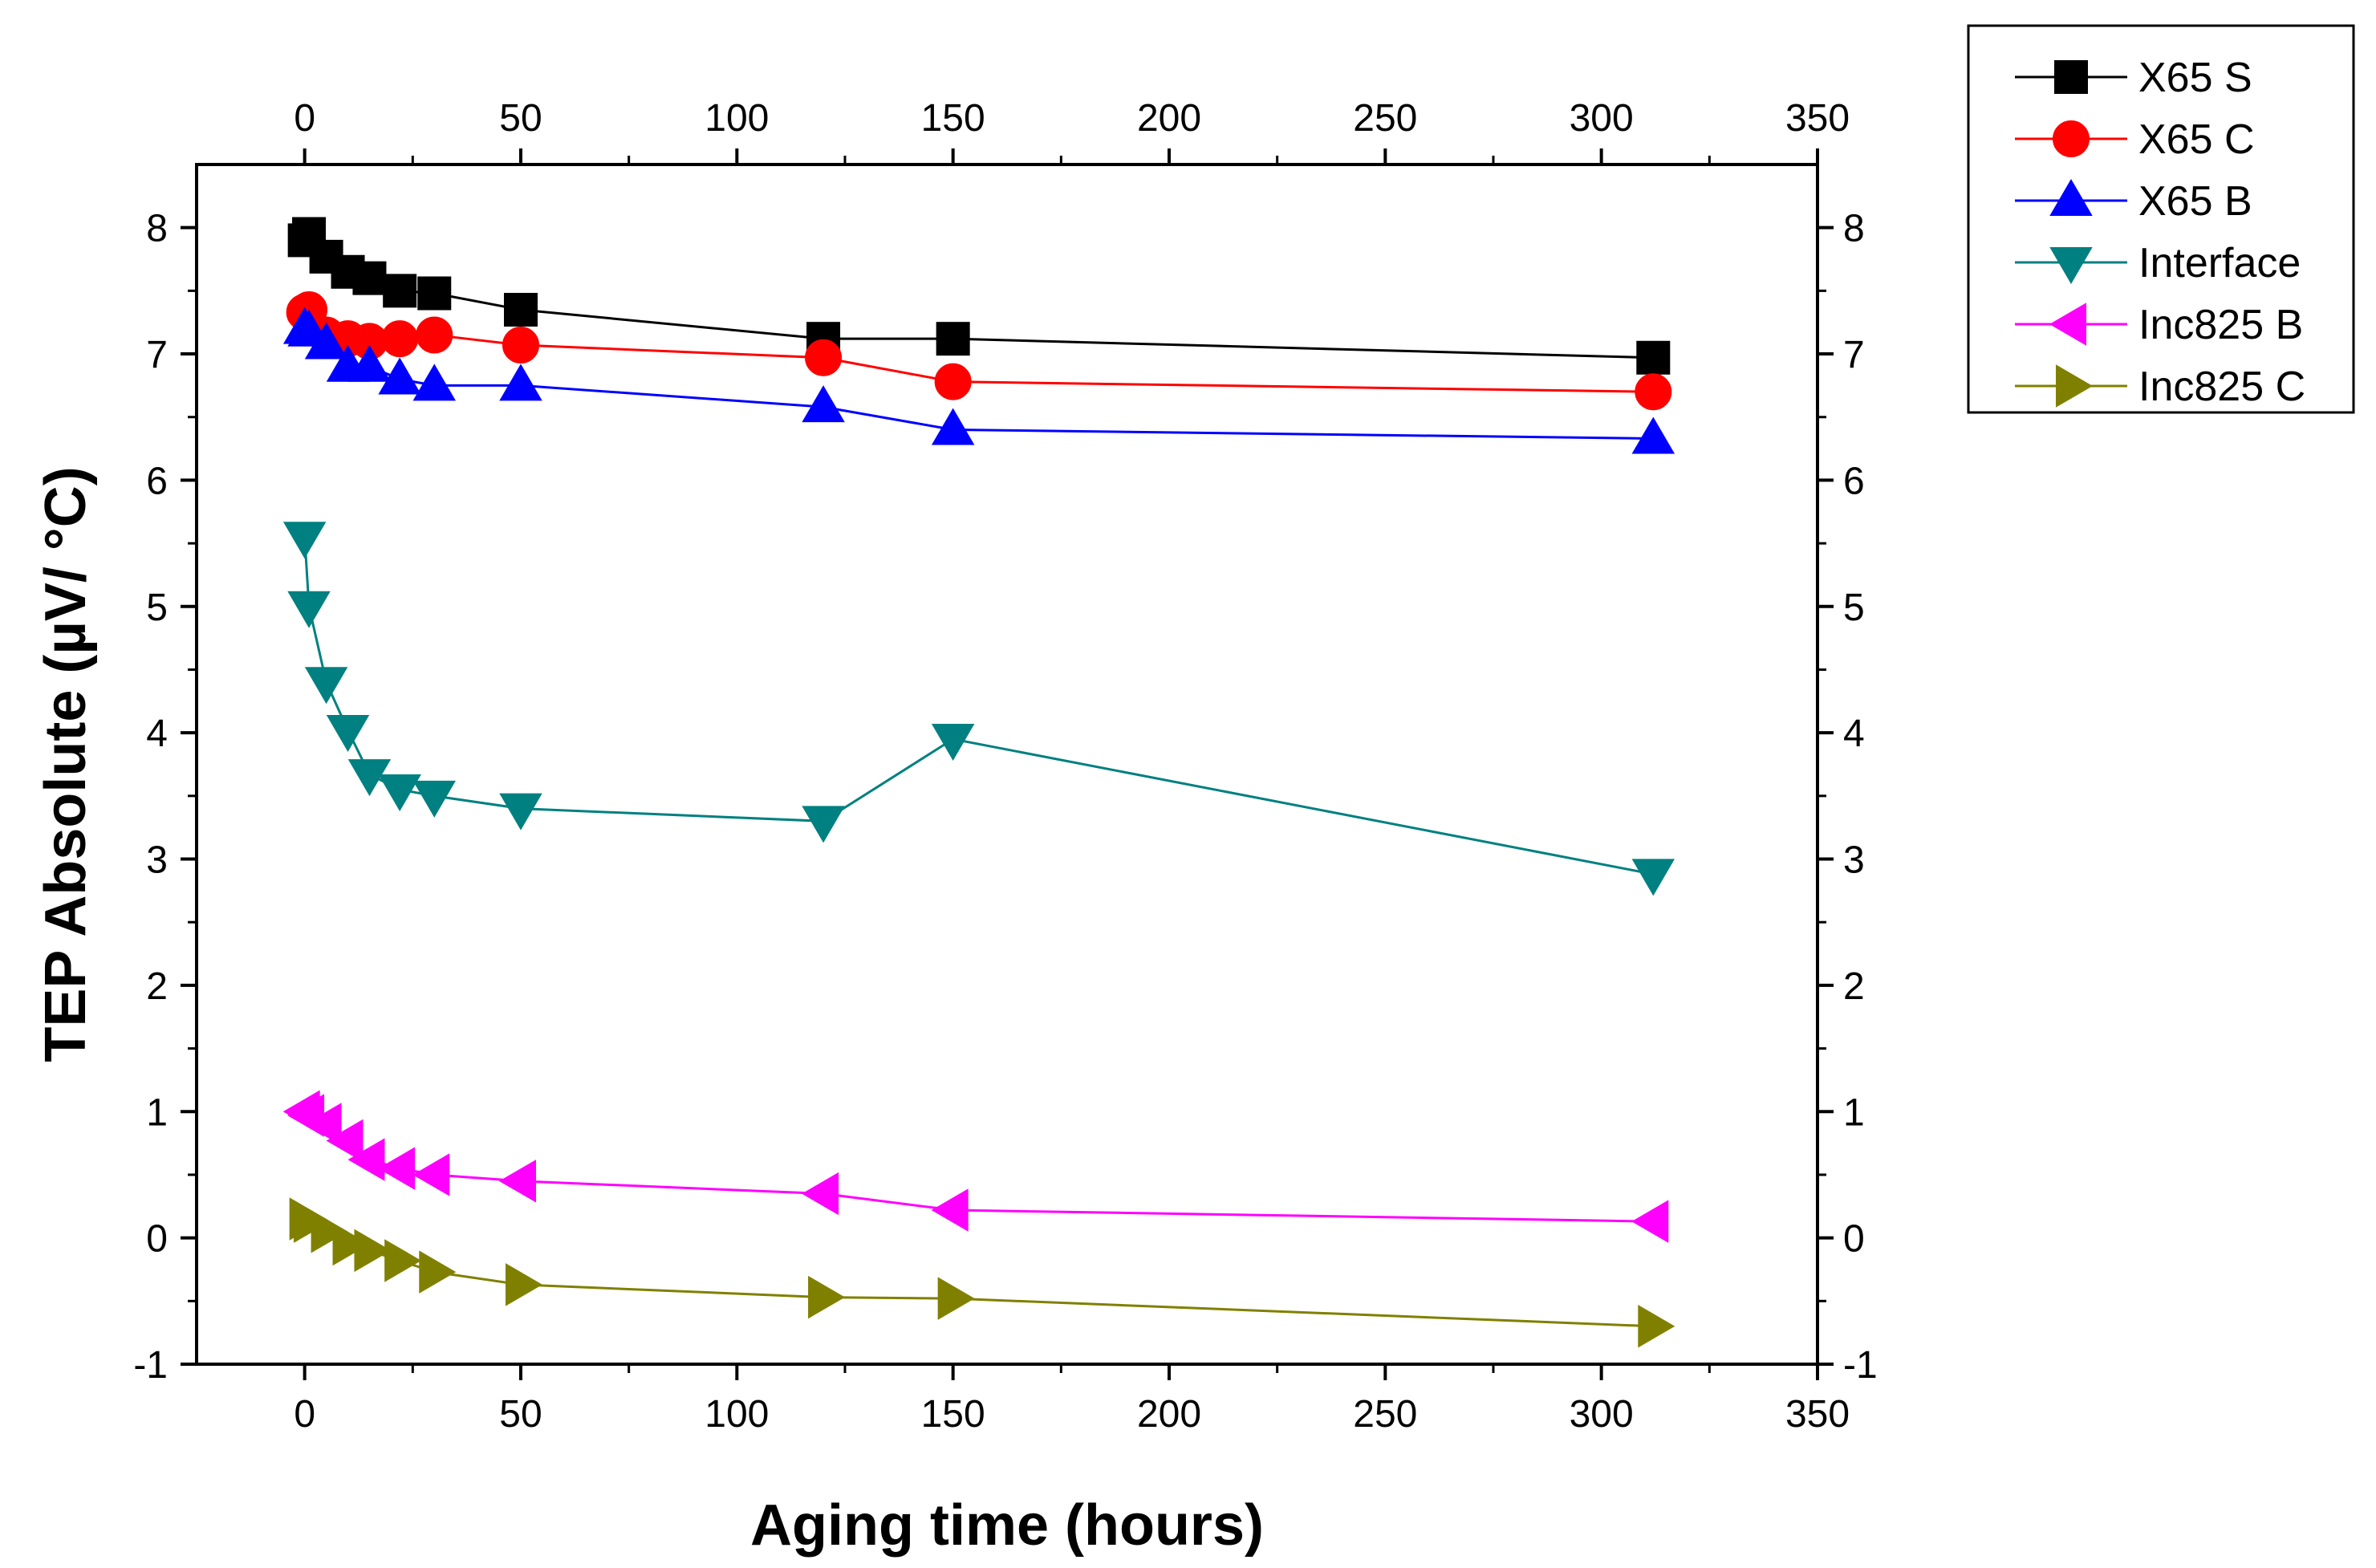 The width and height of the screenshot is (2376, 1568). What do you see at coordinates (2133, 78) in the screenshot?
I see `legend-item: X65 S` at bounding box center [2133, 78].